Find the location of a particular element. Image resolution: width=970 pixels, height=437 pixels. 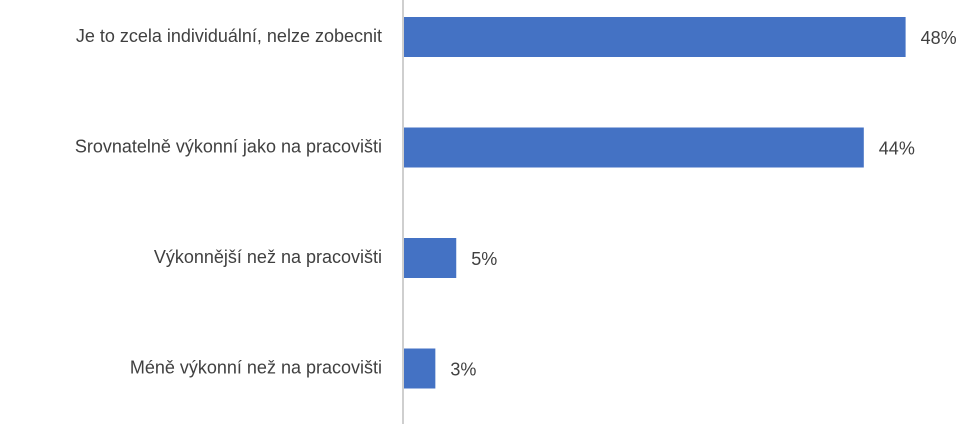

value-label: 5% is located at coordinates (484, 259).